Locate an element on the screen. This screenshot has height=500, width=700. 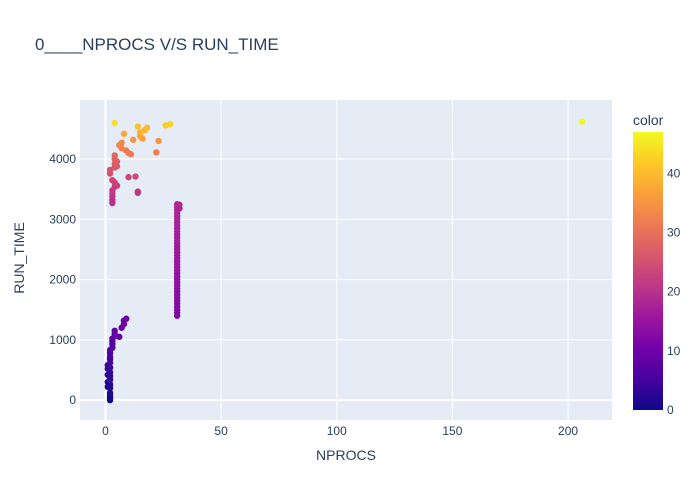
colorbar-ticks: 0 10 20 30 40 is located at coordinates (674, 291).